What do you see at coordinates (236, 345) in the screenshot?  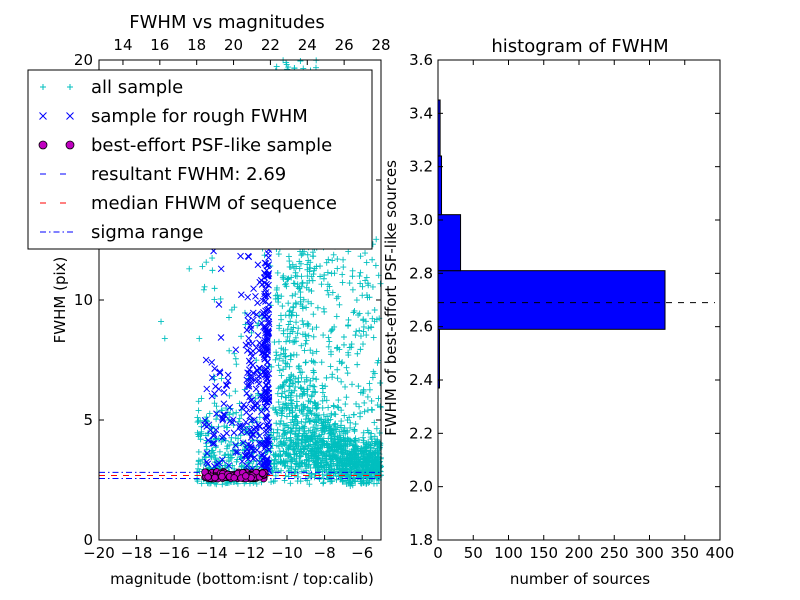 I see `rough-sample-points` at bounding box center [236, 345].